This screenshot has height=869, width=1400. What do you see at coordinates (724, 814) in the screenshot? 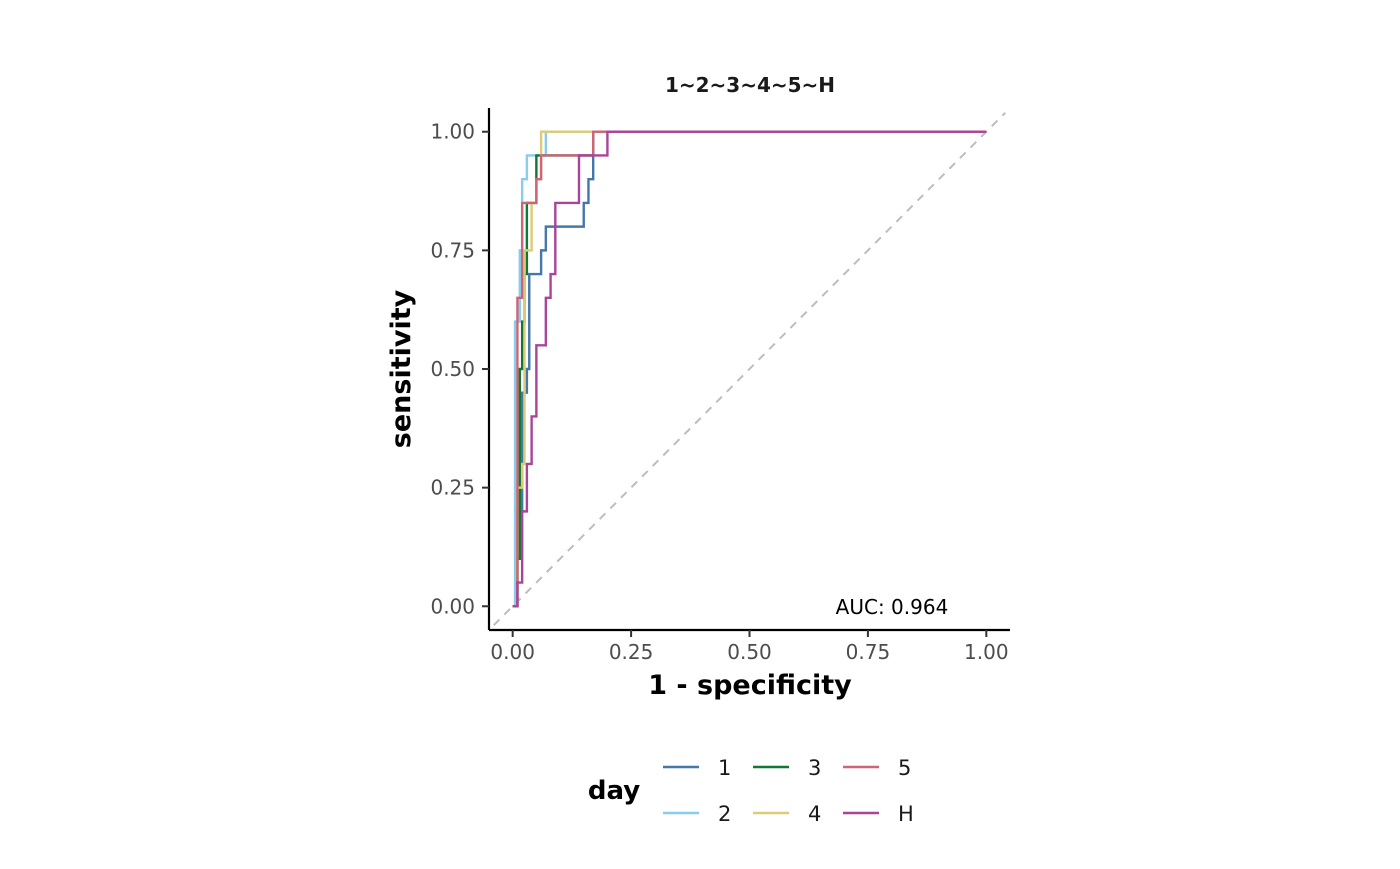
I see `legend-label-day-2: 2` at bounding box center [724, 814].